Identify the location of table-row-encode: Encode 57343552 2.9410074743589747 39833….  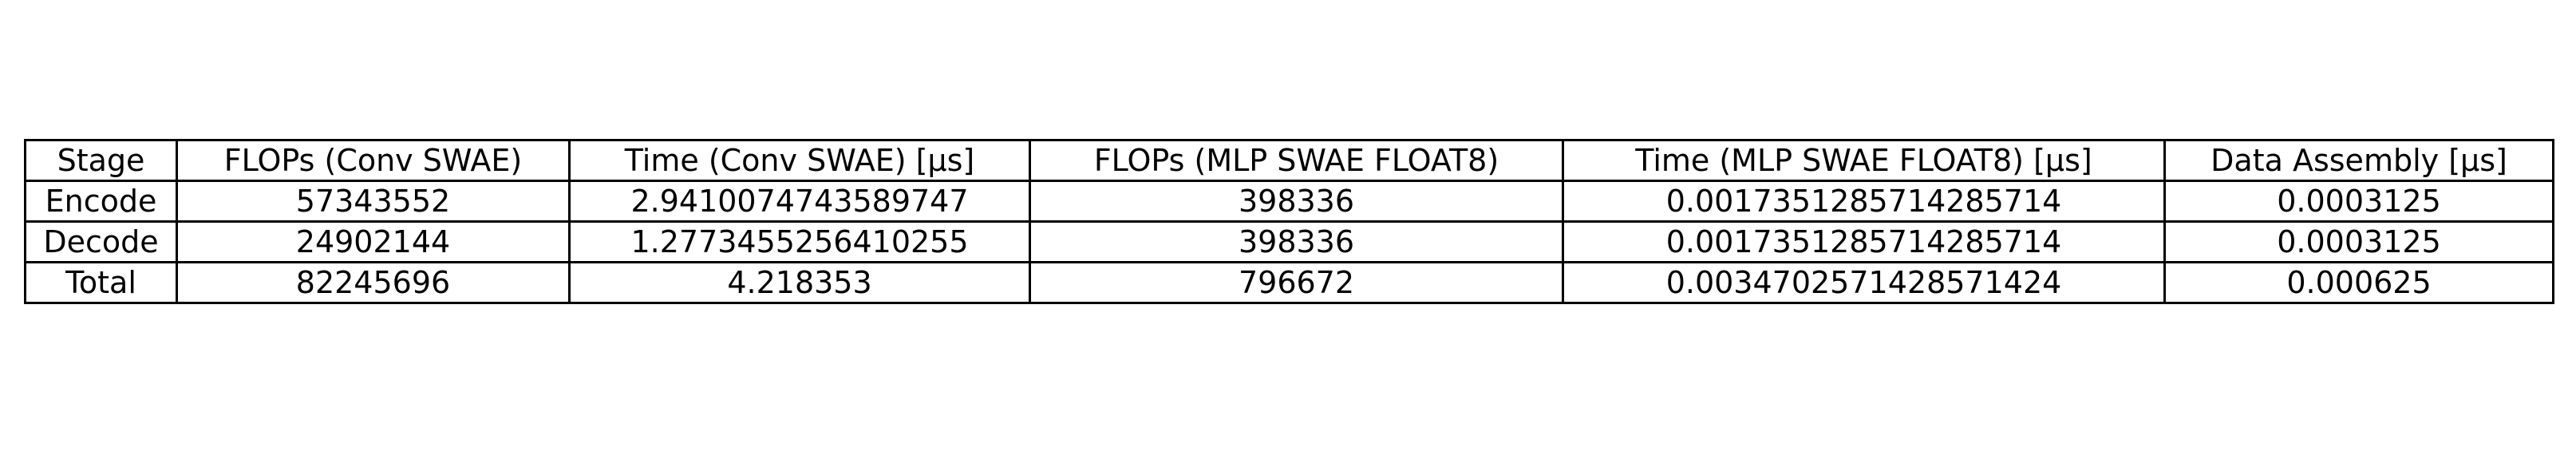
(1289, 201).